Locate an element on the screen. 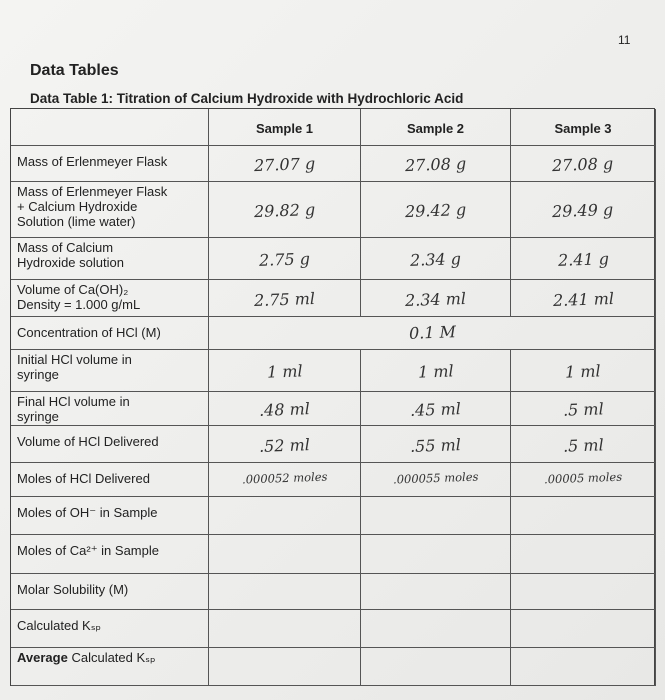 The height and width of the screenshot is (700, 665). handwritten-value: .00005 moles is located at coordinates (583, 478).